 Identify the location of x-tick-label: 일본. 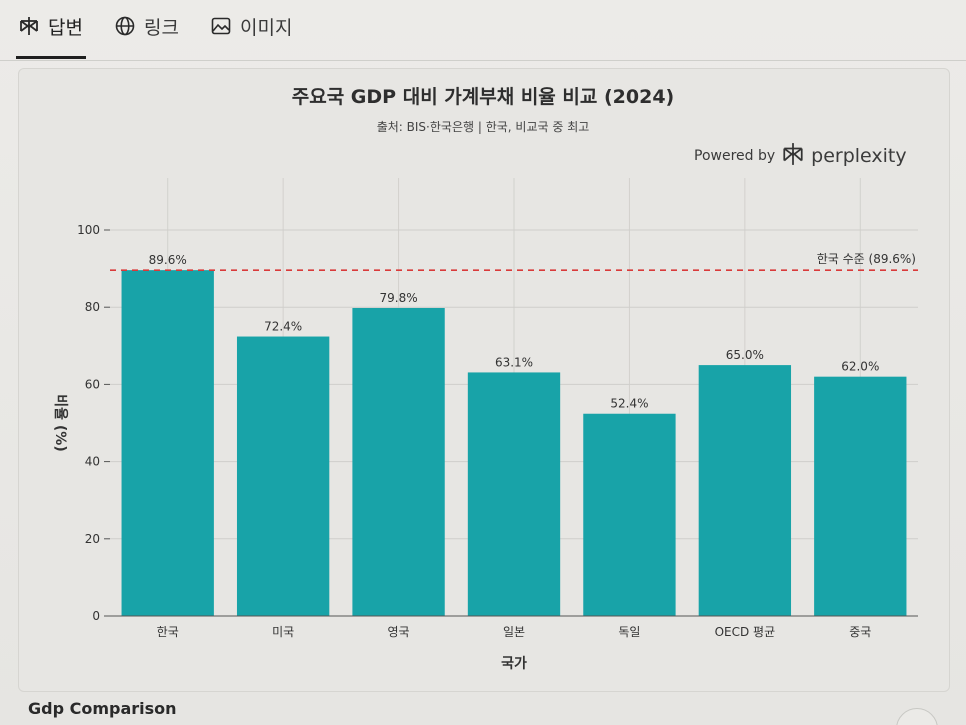
(514, 632).